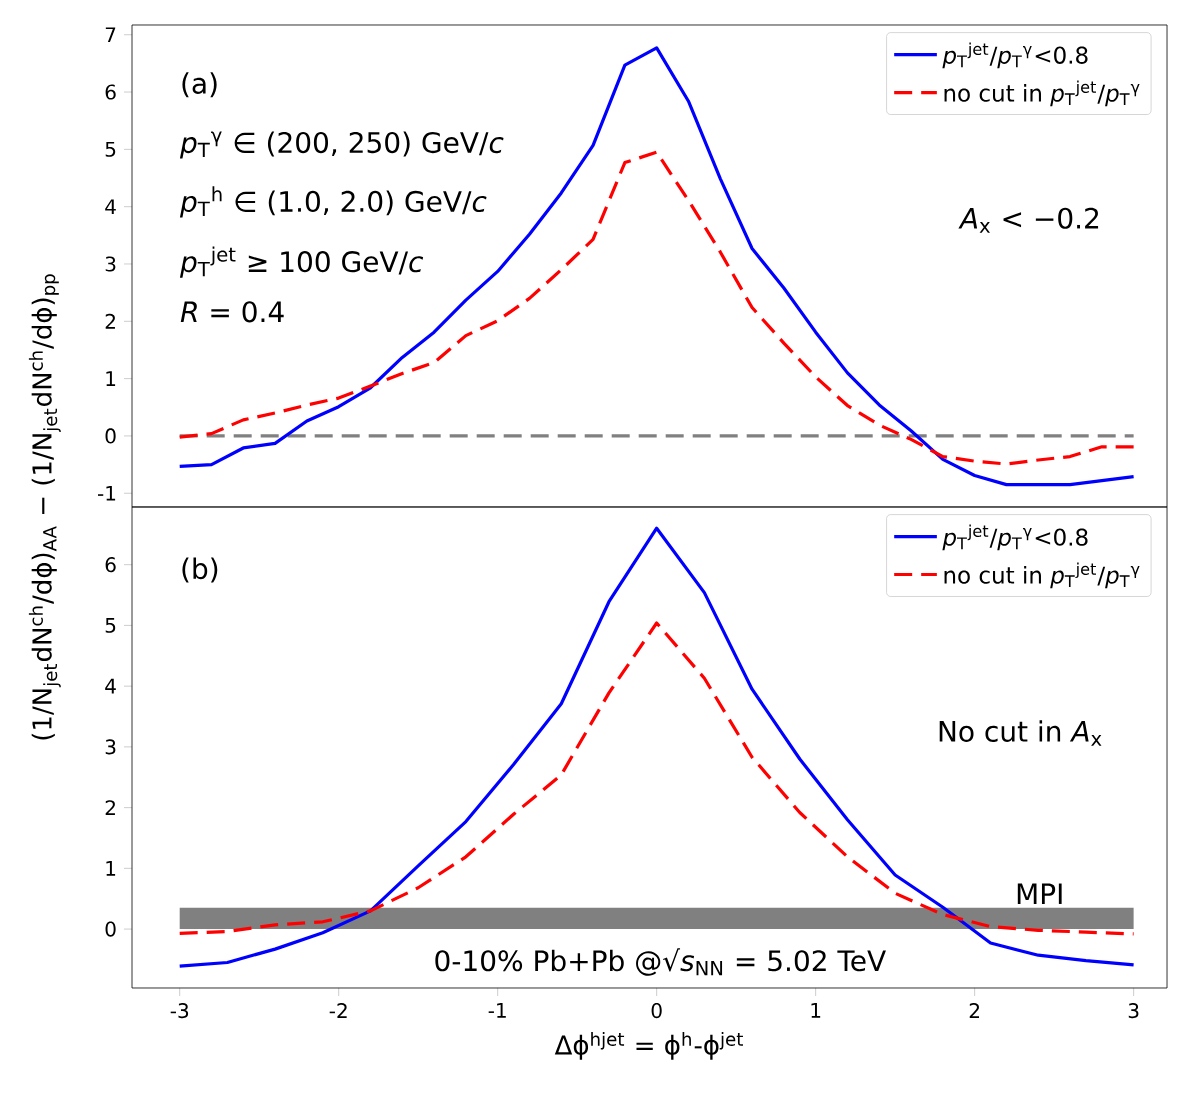 The image size is (1184, 1102). I want to click on x-tick-label: 1, so click(816, 1010).